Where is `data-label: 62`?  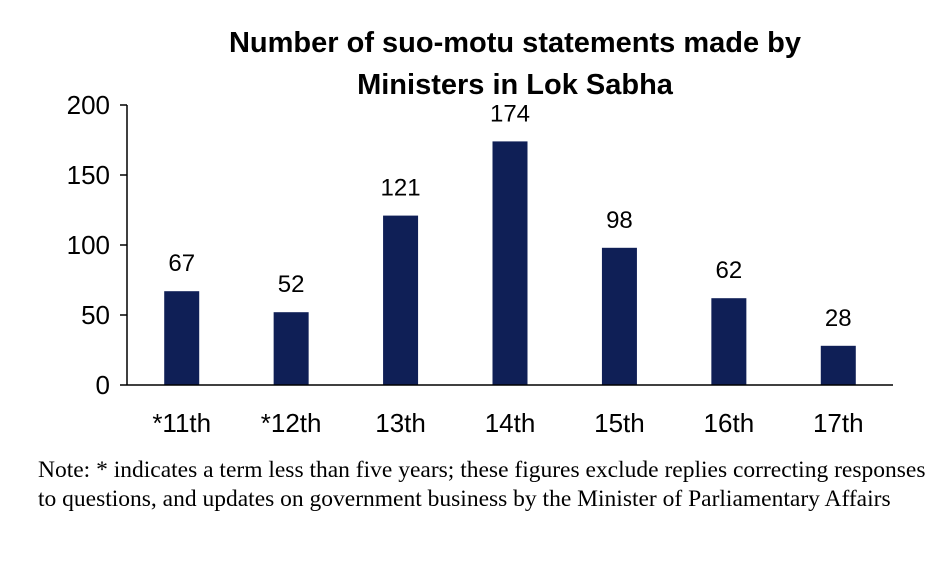
data-label: 62 is located at coordinates (729, 270).